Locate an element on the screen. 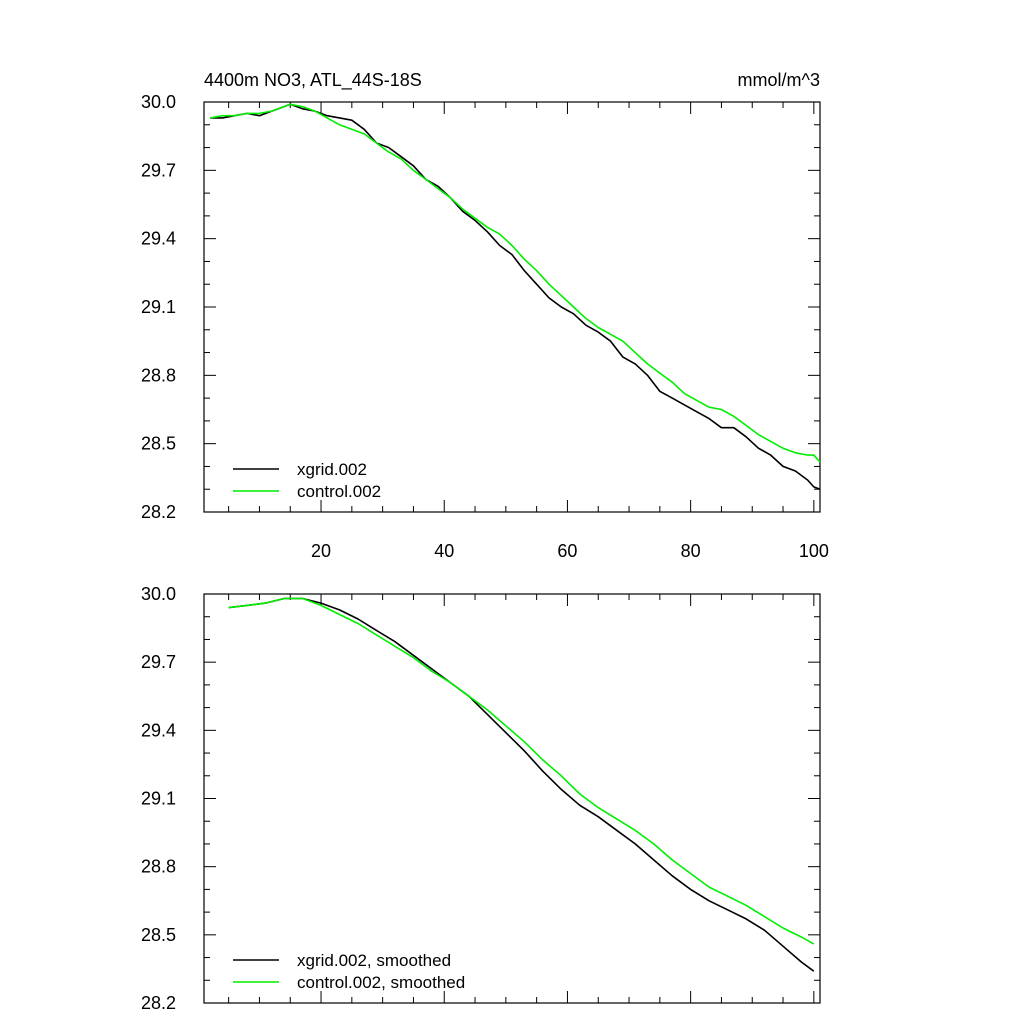 Image resolution: width=1024 pixels, height=1024 pixels. chart-title: 4400m NO3, ATL_44S-18S is located at coordinates (313, 80).